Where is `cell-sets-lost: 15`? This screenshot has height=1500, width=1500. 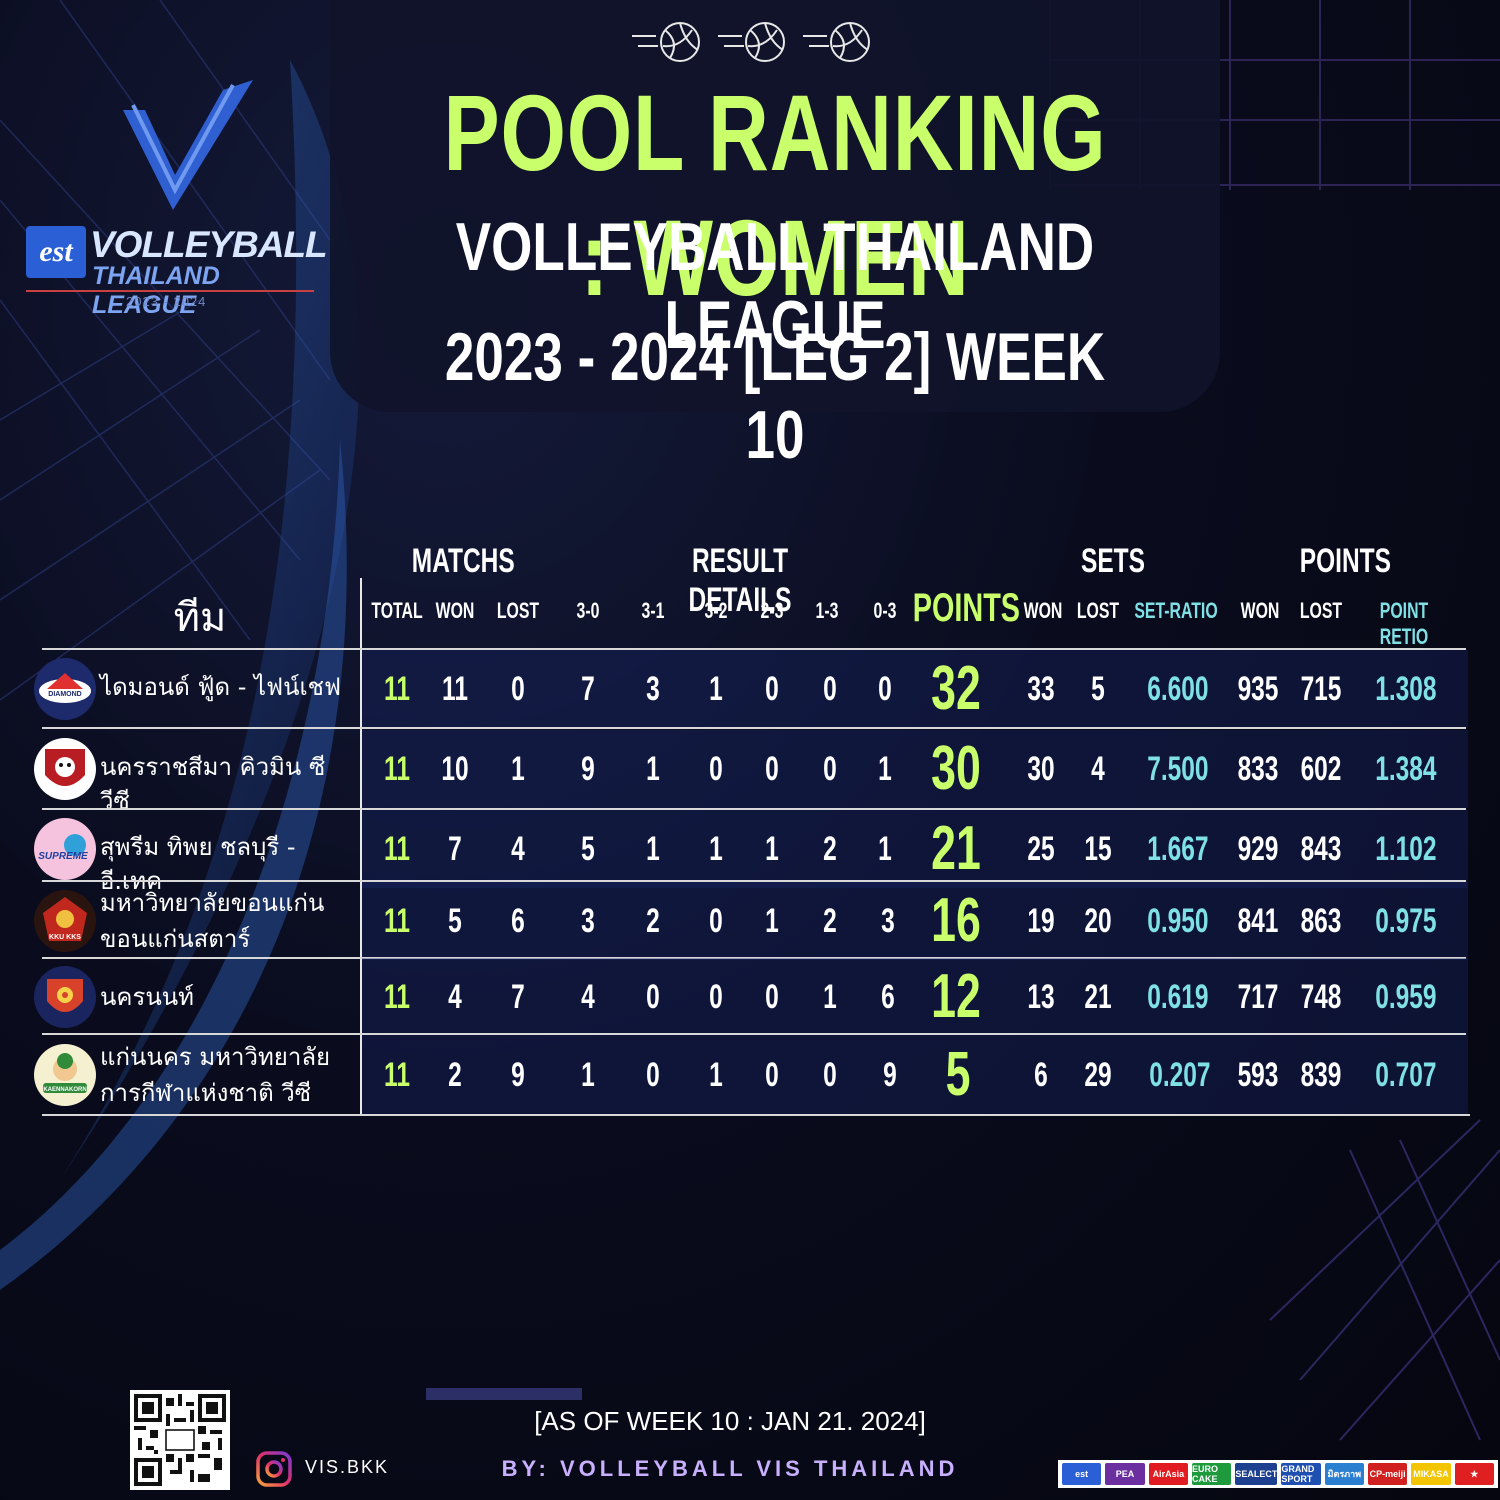 cell-sets-lost: 15 is located at coordinates (1098, 849).